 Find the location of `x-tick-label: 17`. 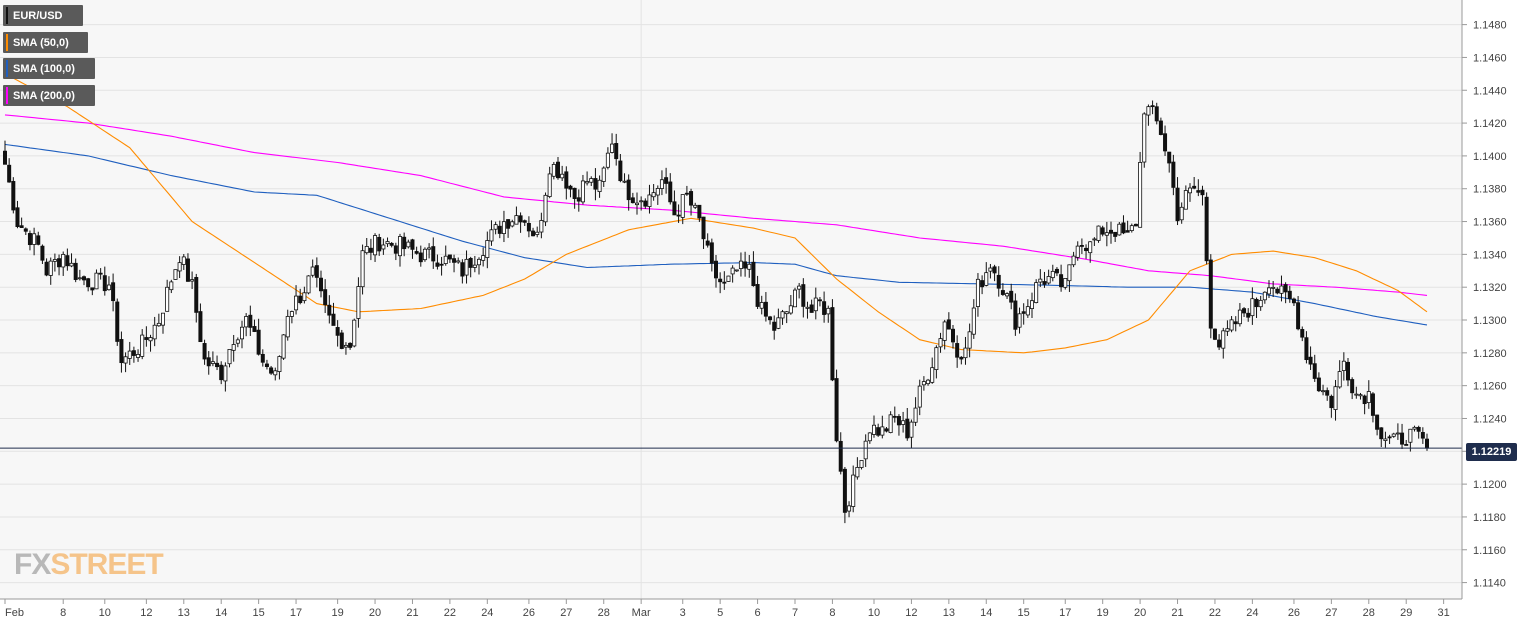

x-tick-label: 17 is located at coordinates (296, 613).